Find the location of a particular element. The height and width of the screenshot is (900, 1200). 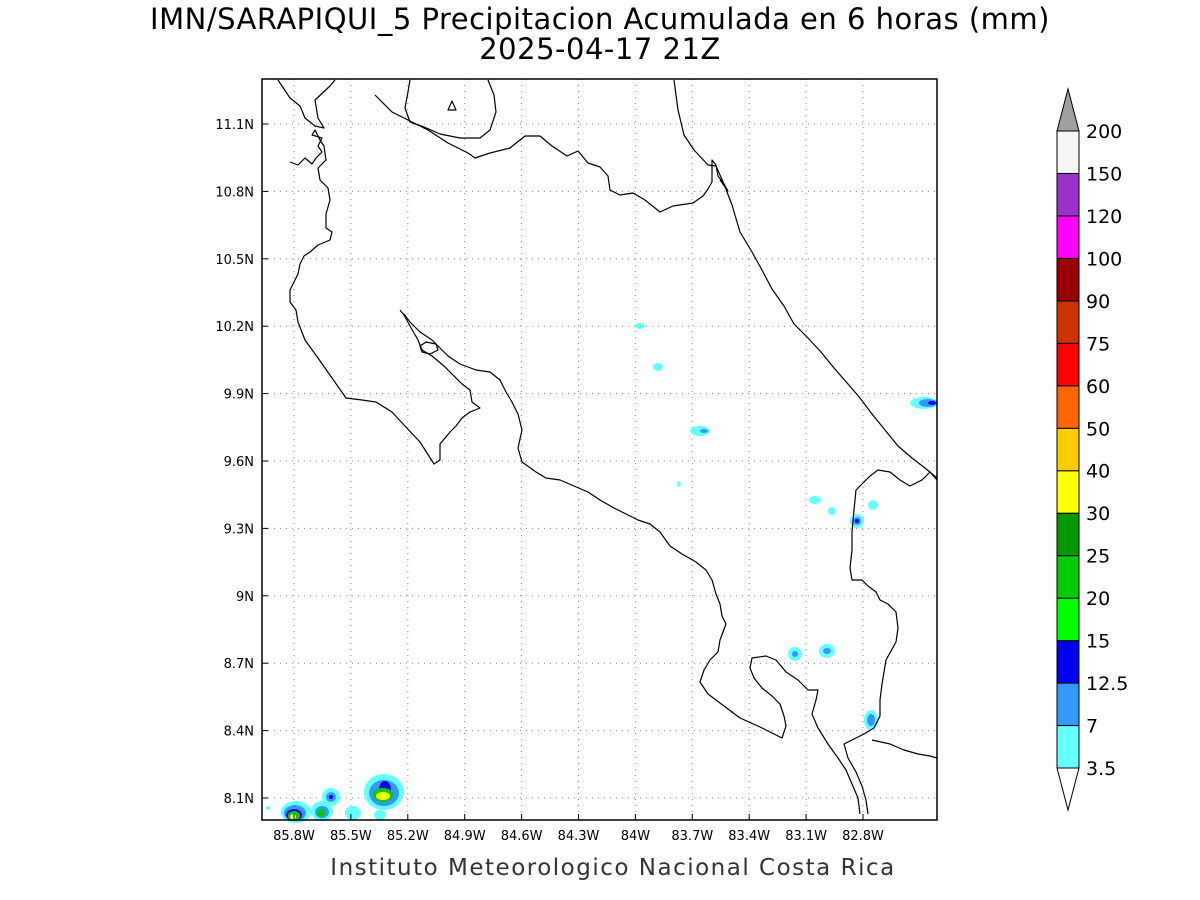

lake-north-shore is located at coordinates (450, 109).